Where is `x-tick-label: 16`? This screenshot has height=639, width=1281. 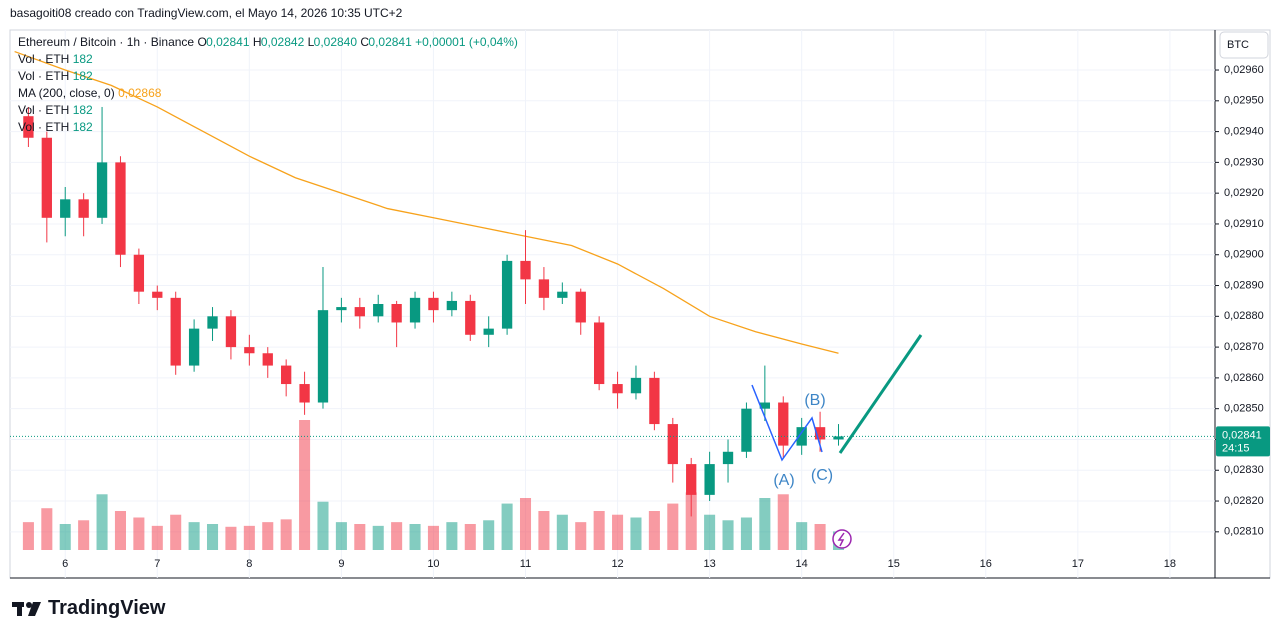
x-tick-label: 16 is located at coordinates (986, 564).